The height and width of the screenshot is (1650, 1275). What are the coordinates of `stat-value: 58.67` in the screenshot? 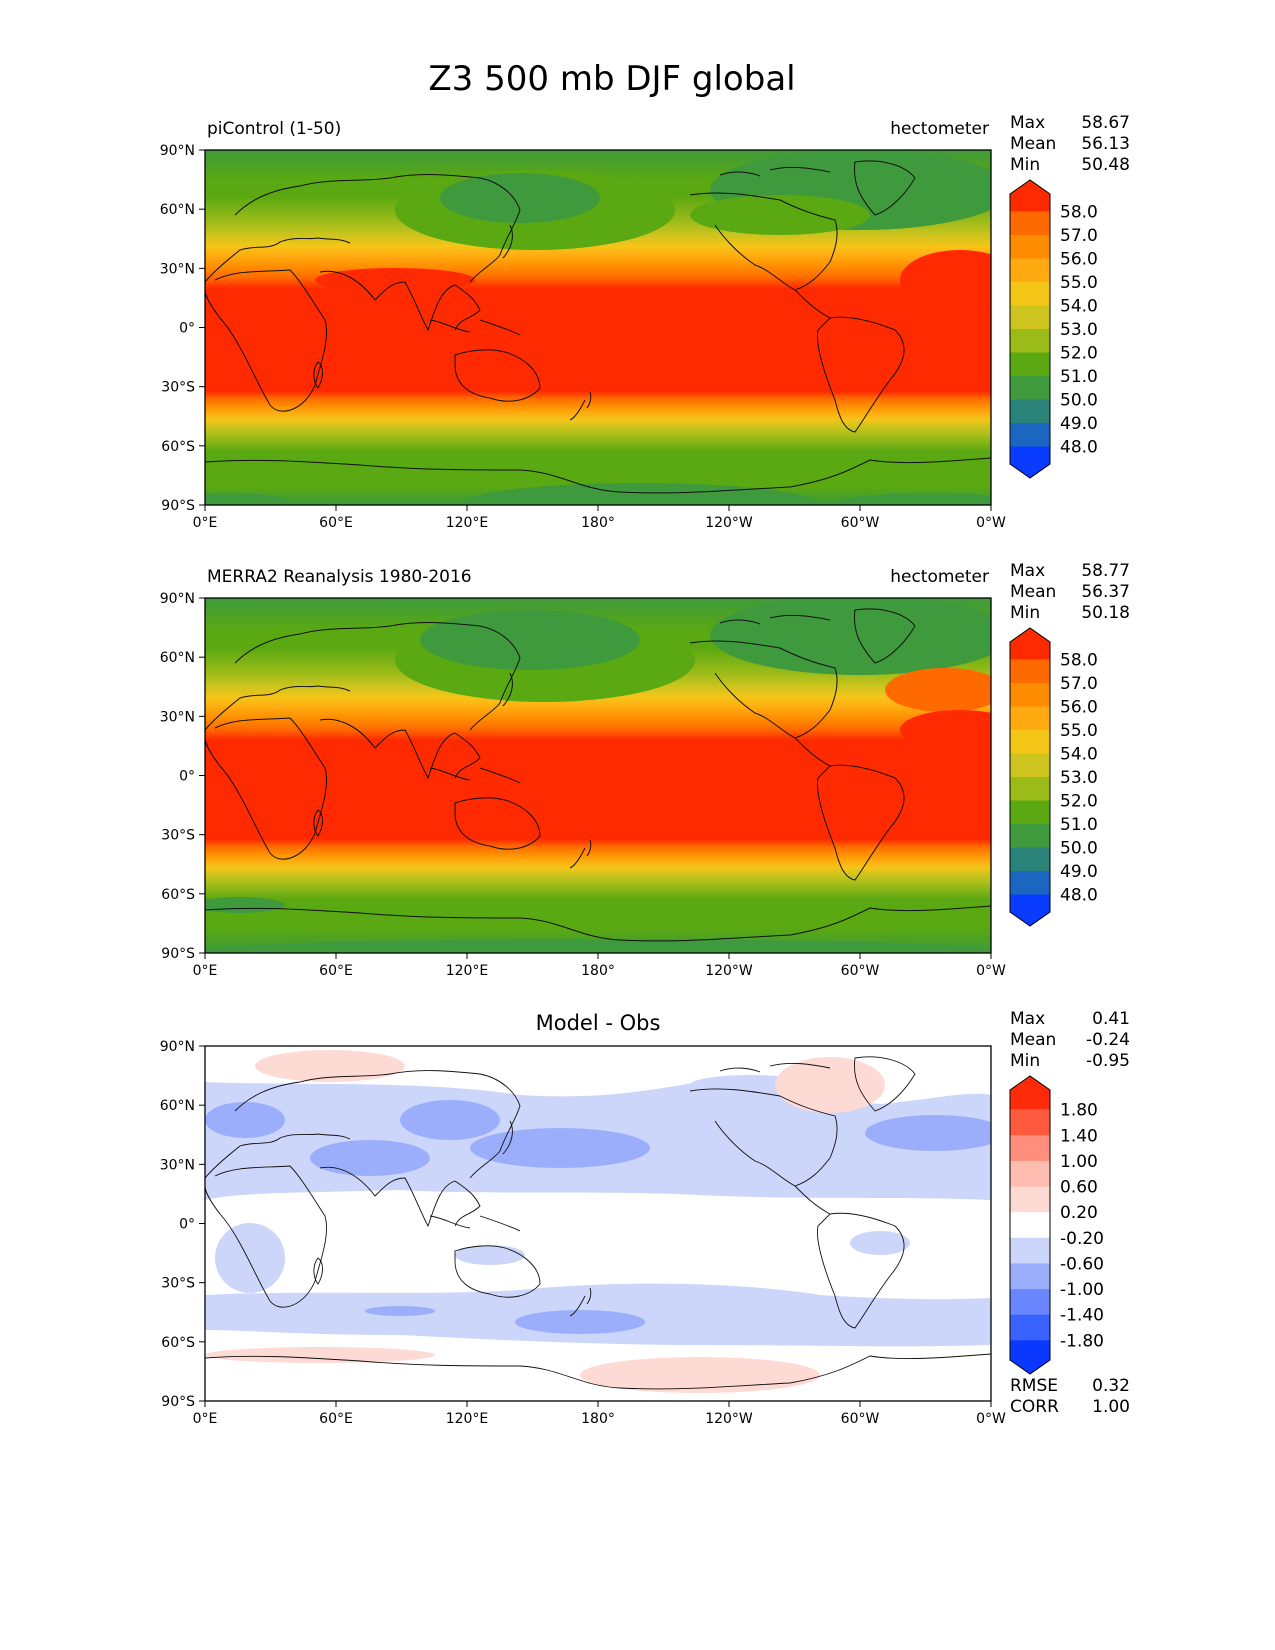 It's located at (1105, 123).